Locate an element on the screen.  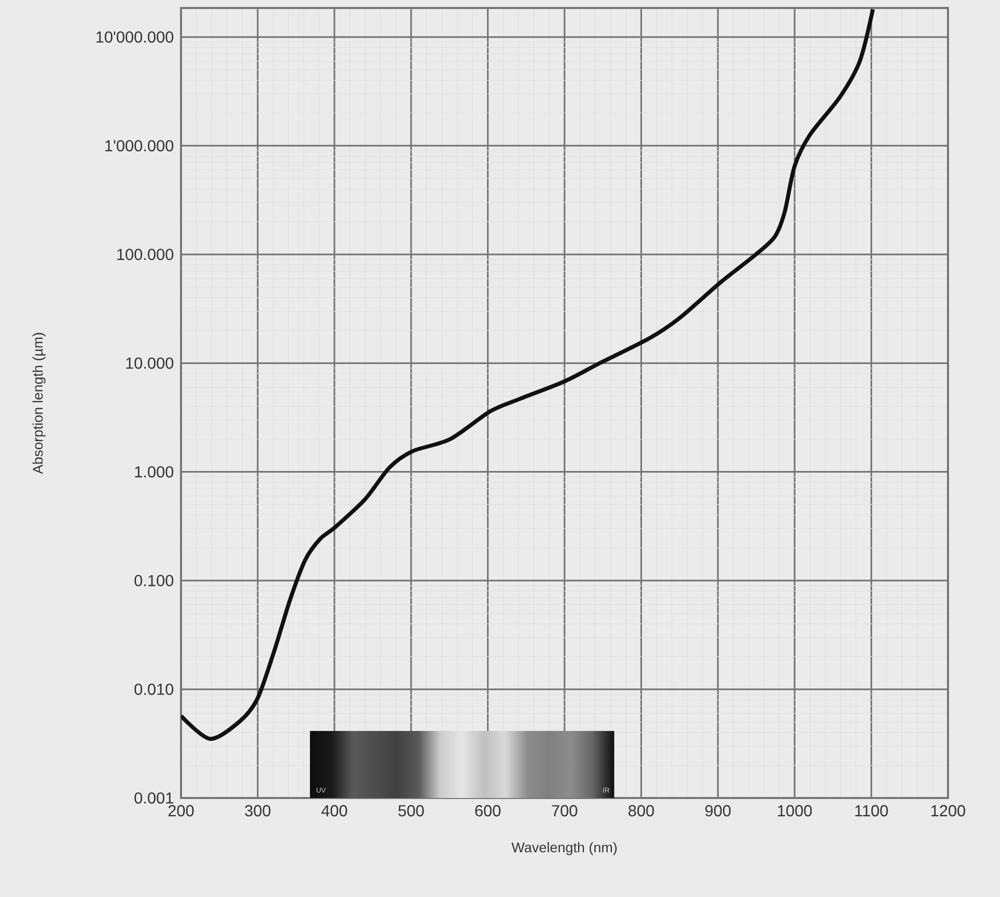
x-tick-label: 600 is located at coordinates (488, 810).